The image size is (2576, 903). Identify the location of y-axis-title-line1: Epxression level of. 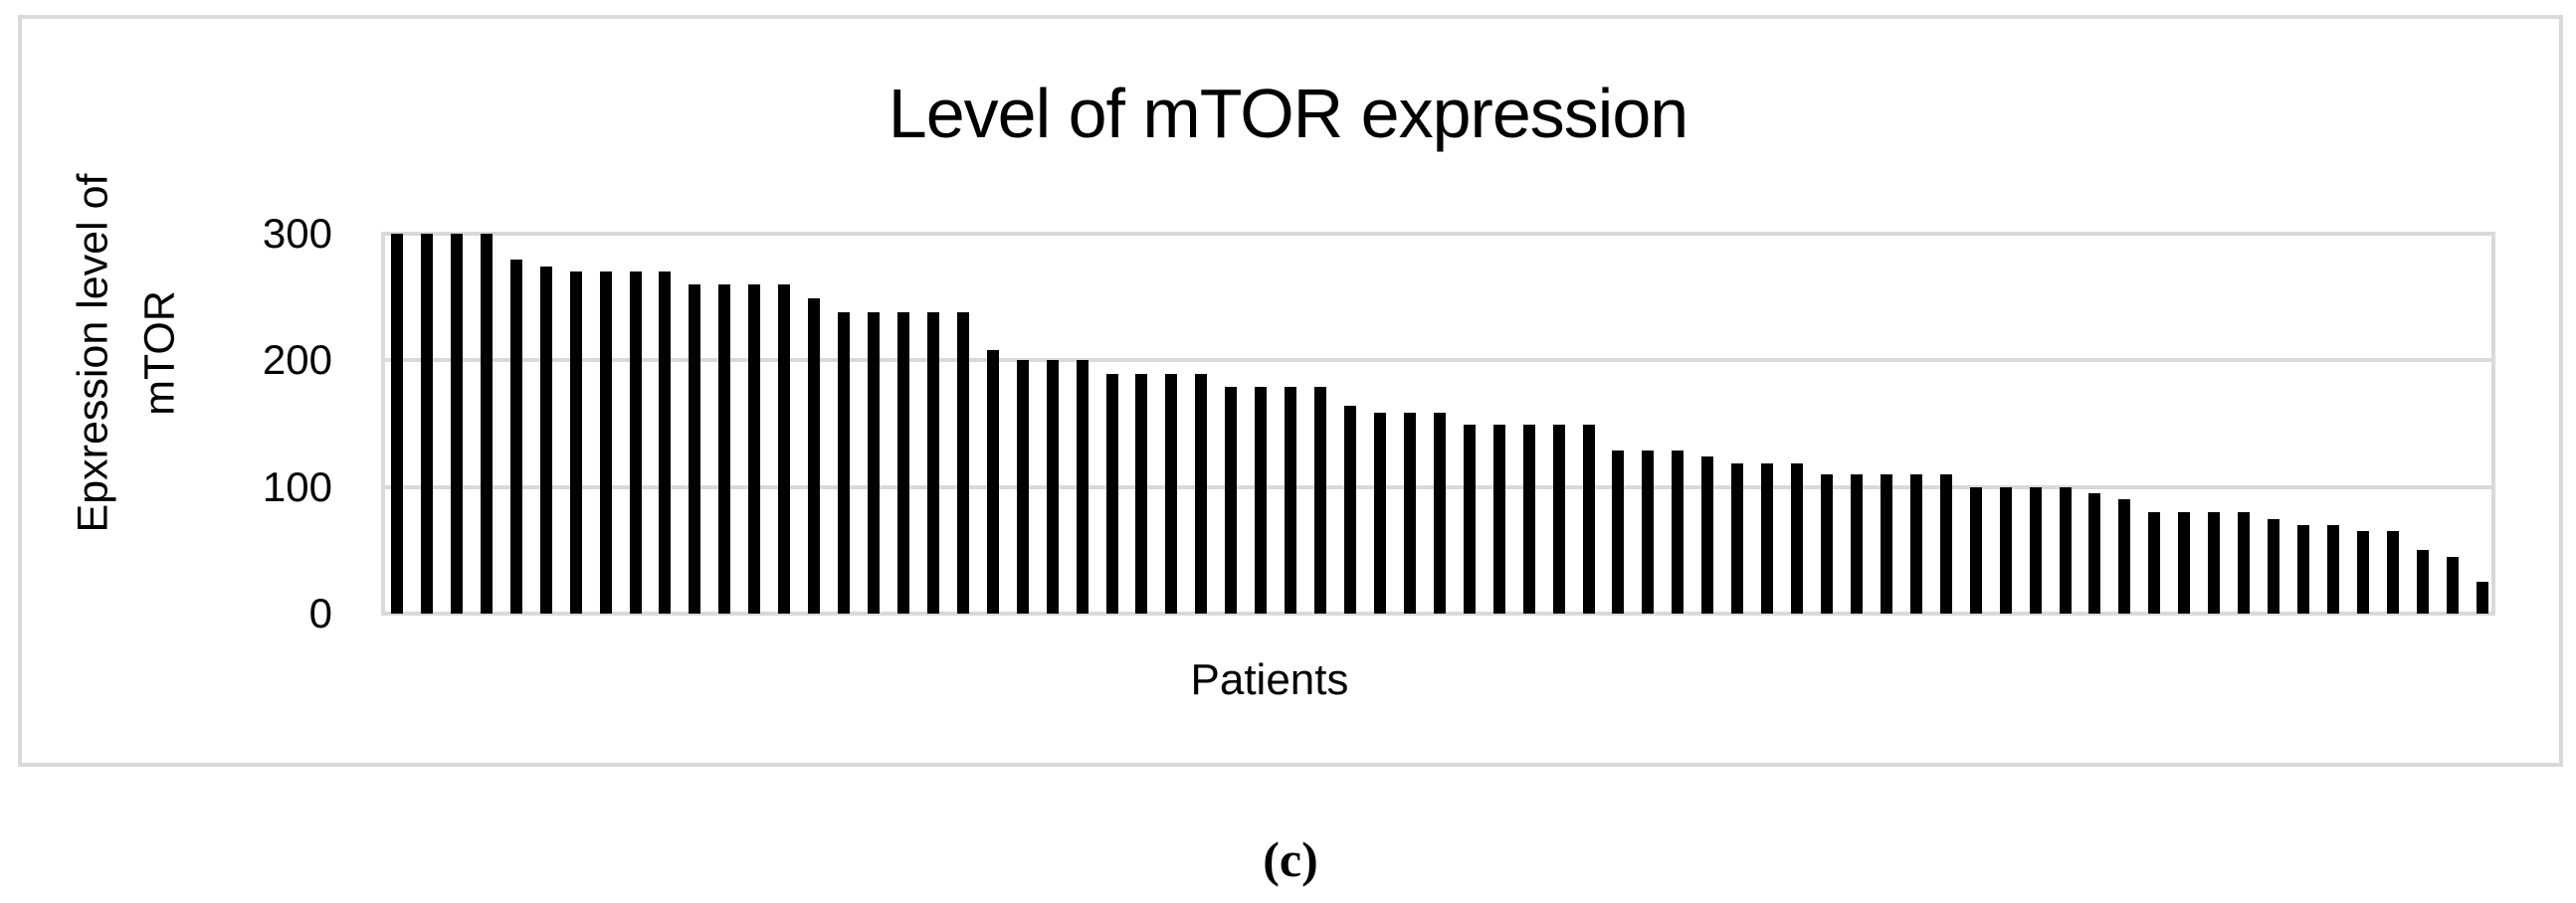
(93, 353).